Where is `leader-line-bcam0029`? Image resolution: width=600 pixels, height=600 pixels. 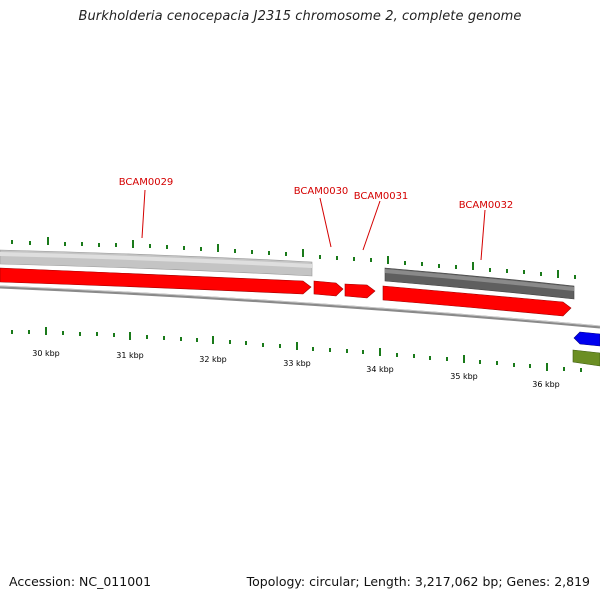 leader-line-bcam0029 is located at coordinates (143, 214).